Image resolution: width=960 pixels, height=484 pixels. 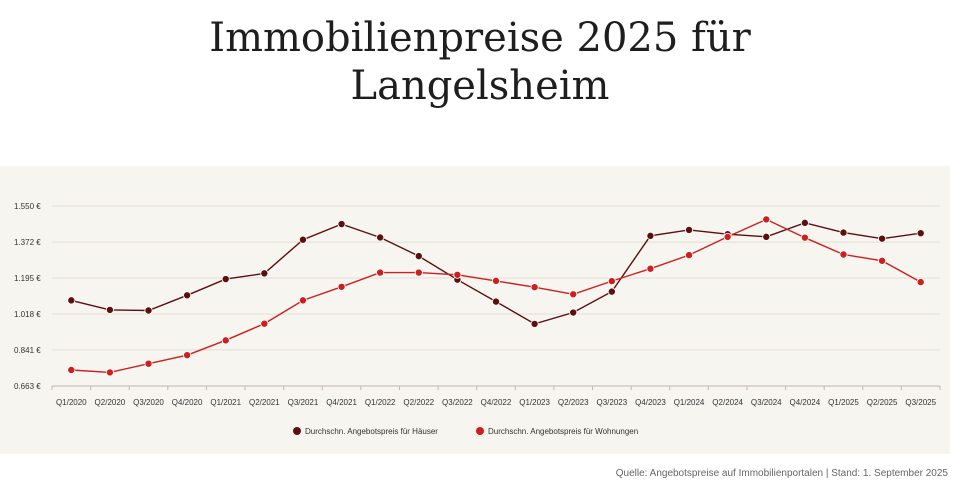 What do you see at coordinates (563, 431) in the screenshot?
I see `legend-label-2: Durchschn. Angebotspreis für Wohnungen` at bounding box center [563, 431].